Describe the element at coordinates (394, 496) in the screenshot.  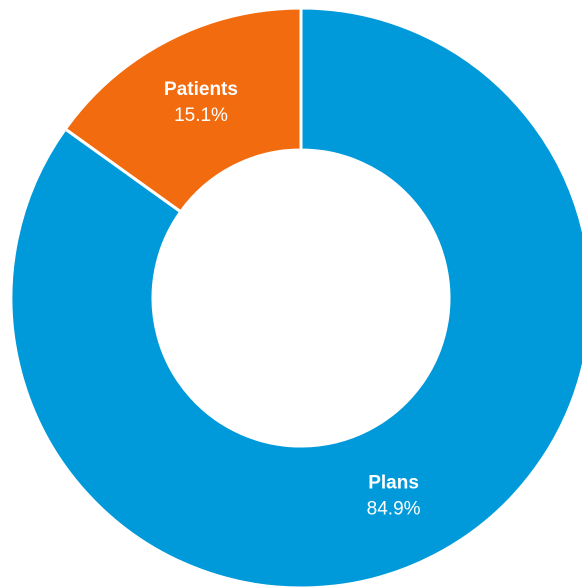
I see `slice-label-plans: Plans 84.9%` at that location.